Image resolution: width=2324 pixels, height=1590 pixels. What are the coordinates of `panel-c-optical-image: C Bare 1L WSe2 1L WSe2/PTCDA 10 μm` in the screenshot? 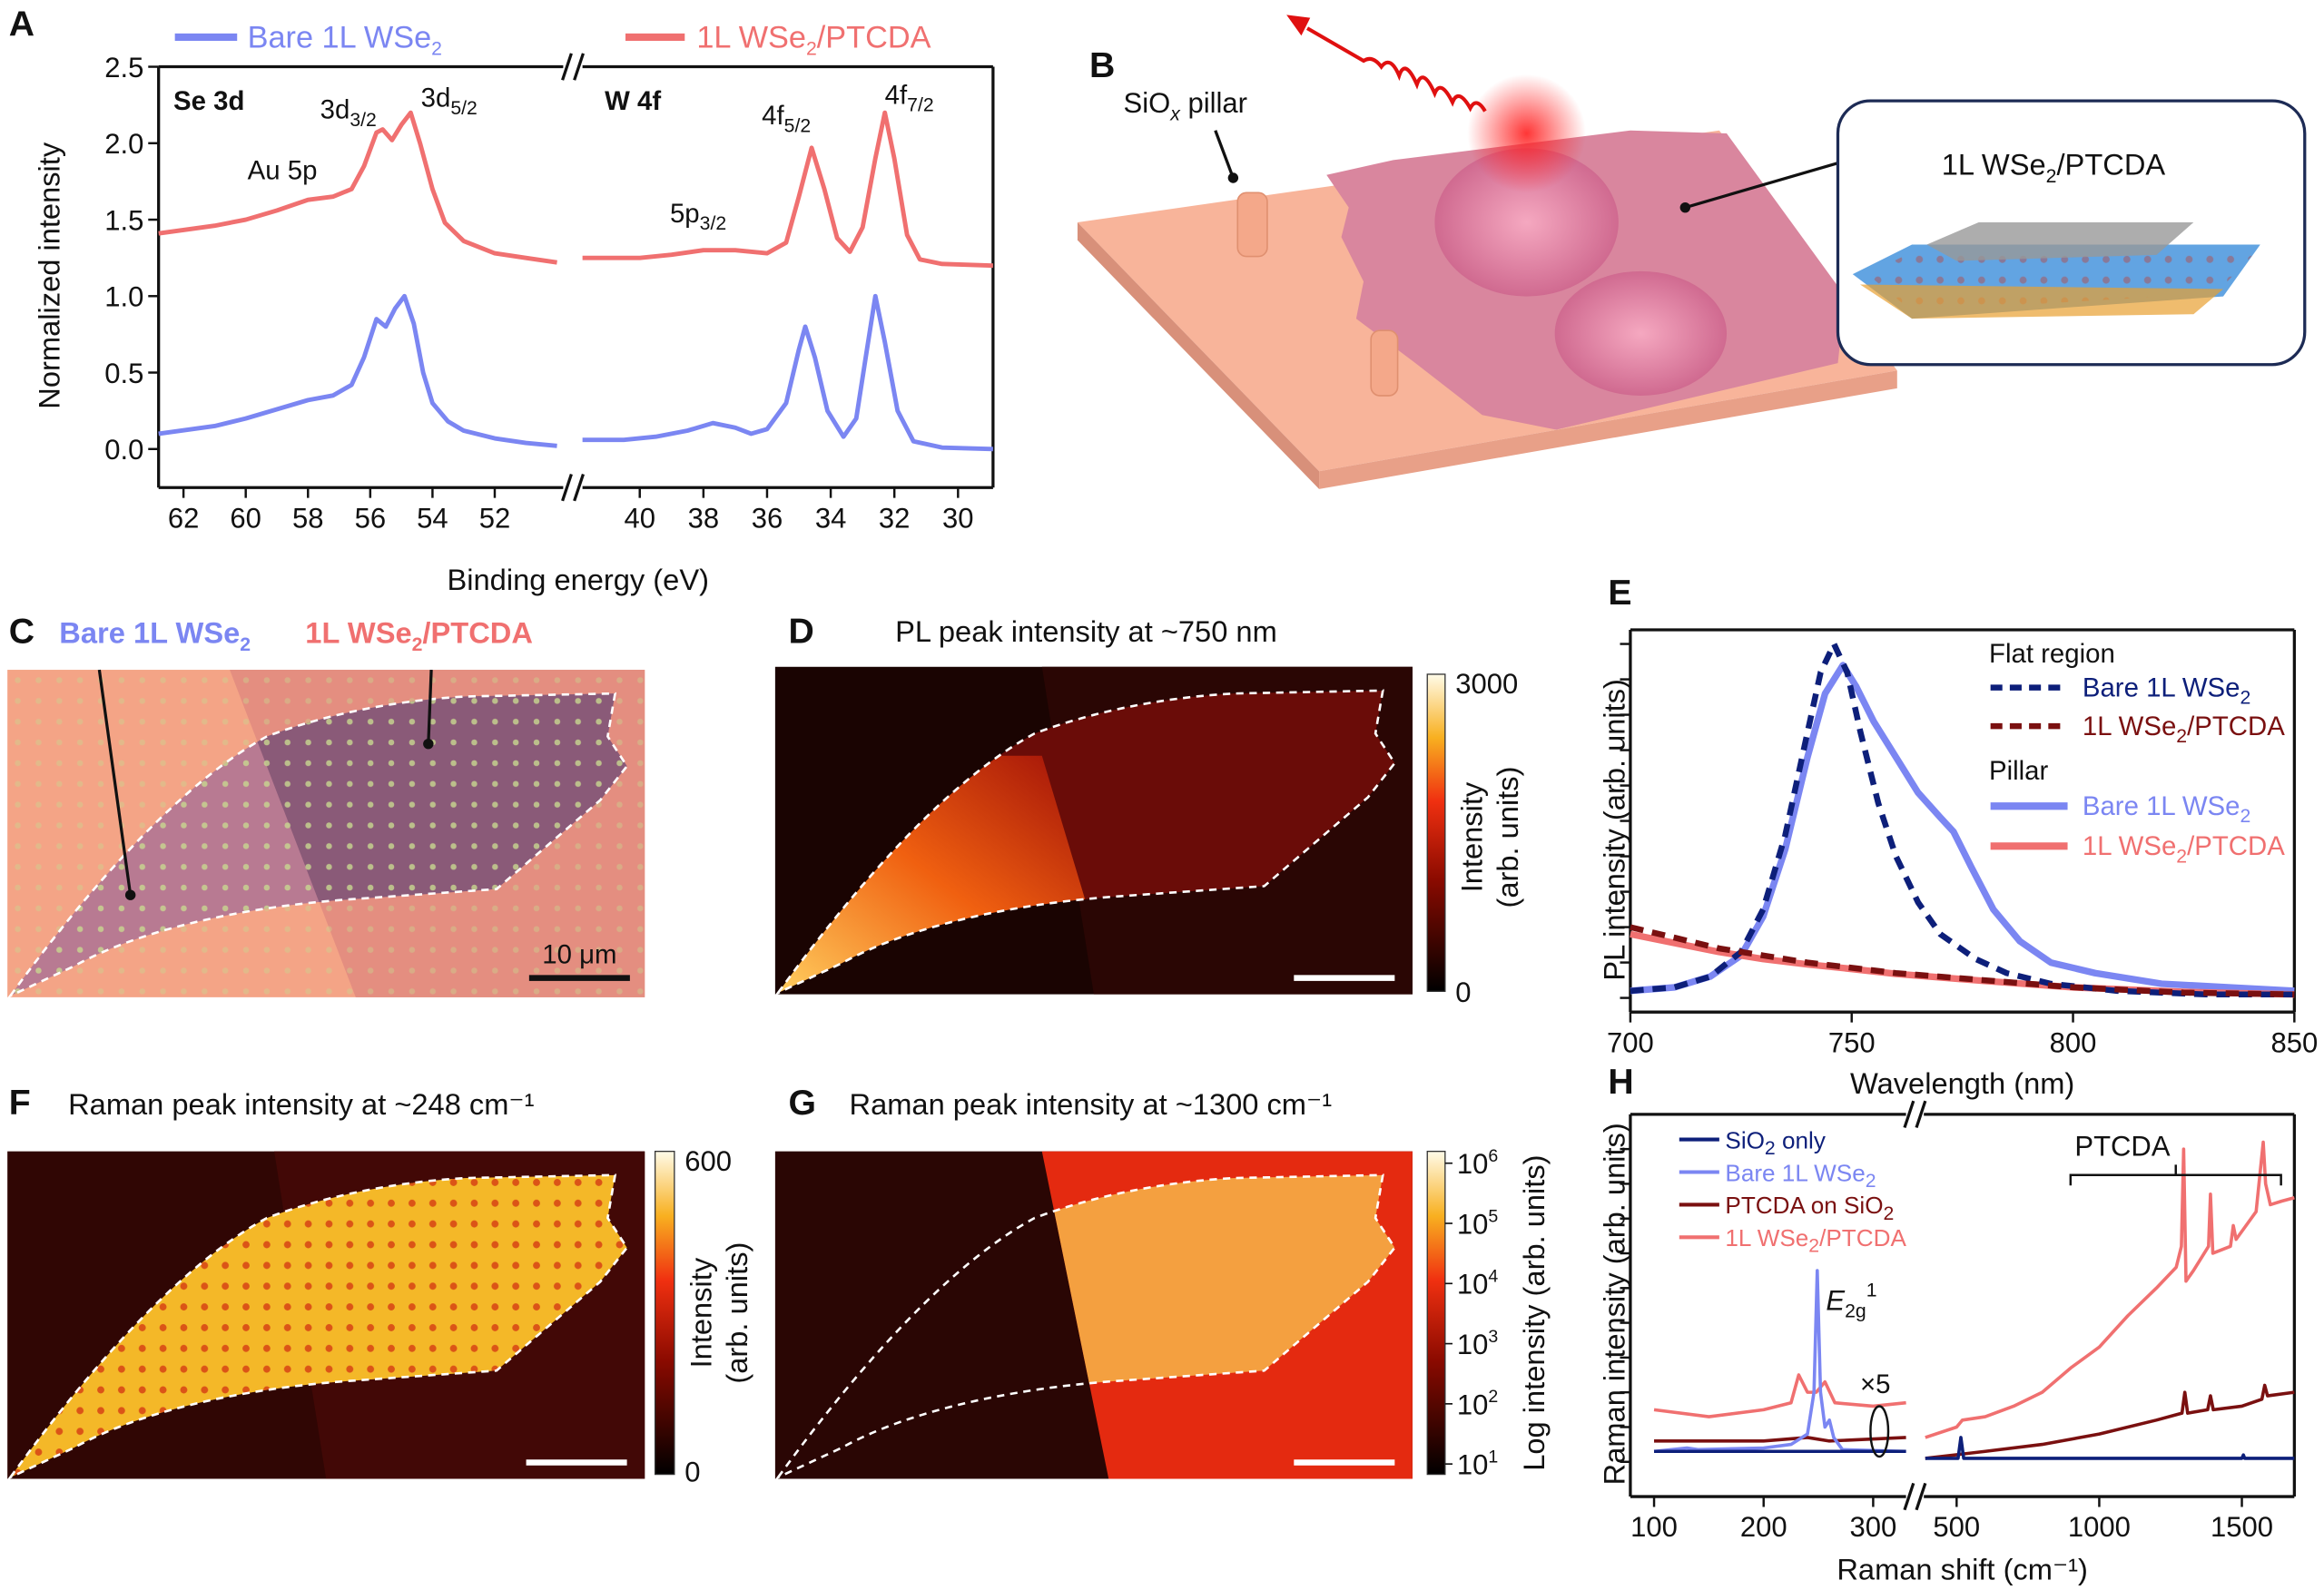 It's located at (326, 805).